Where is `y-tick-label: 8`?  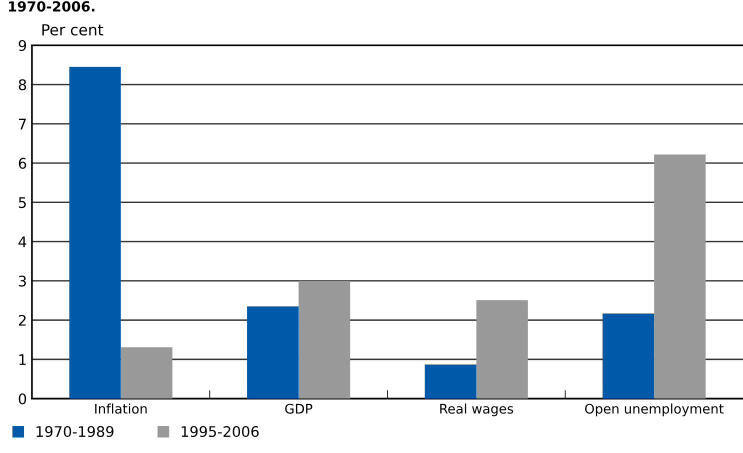
y-tick-label: 8 is located at coordinates (22, 84).